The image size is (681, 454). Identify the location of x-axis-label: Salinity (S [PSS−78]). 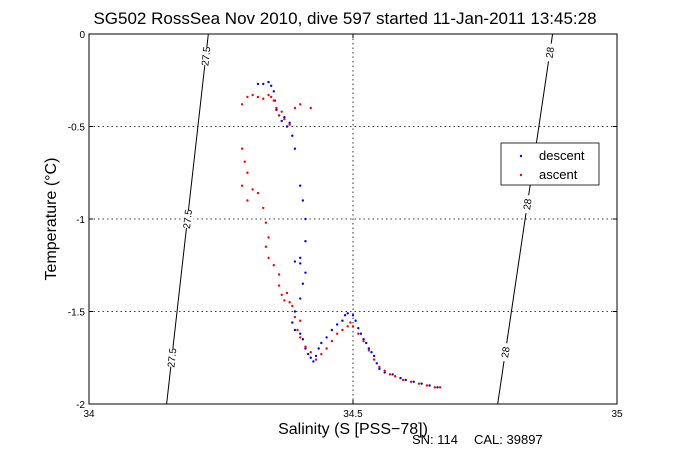
(353, 429).